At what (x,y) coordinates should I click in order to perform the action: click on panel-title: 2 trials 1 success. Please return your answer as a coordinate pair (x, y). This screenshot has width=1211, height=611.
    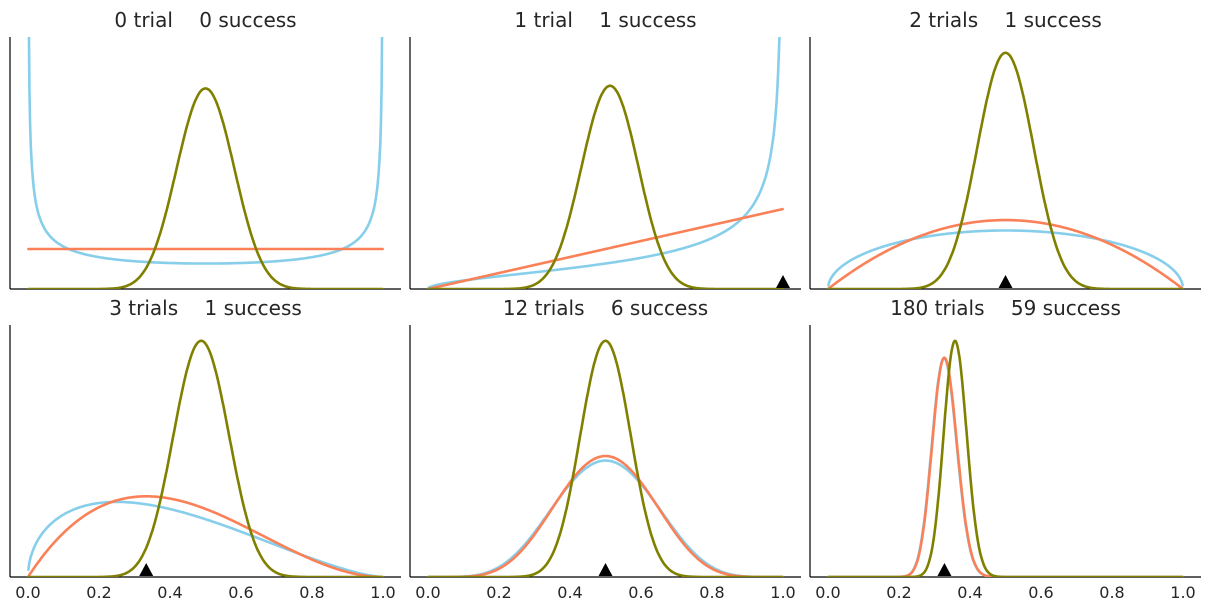
    Looking at the image, I should click on (1005, 20).